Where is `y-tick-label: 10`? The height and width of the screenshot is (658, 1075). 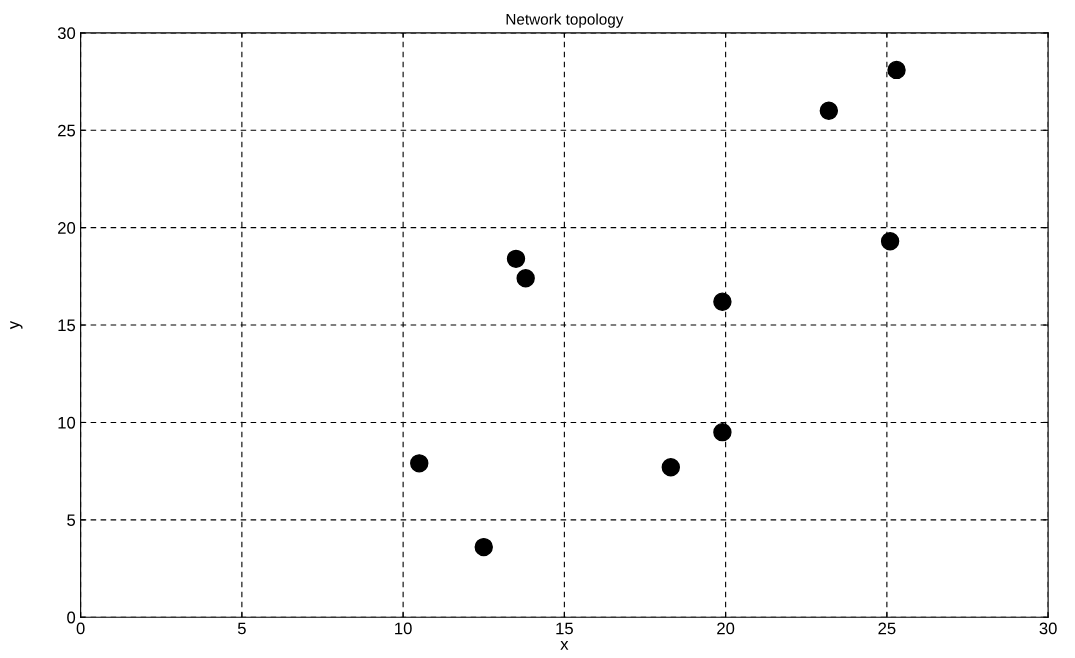
y-tick-label: 10 is located at coordinates (67, 422).